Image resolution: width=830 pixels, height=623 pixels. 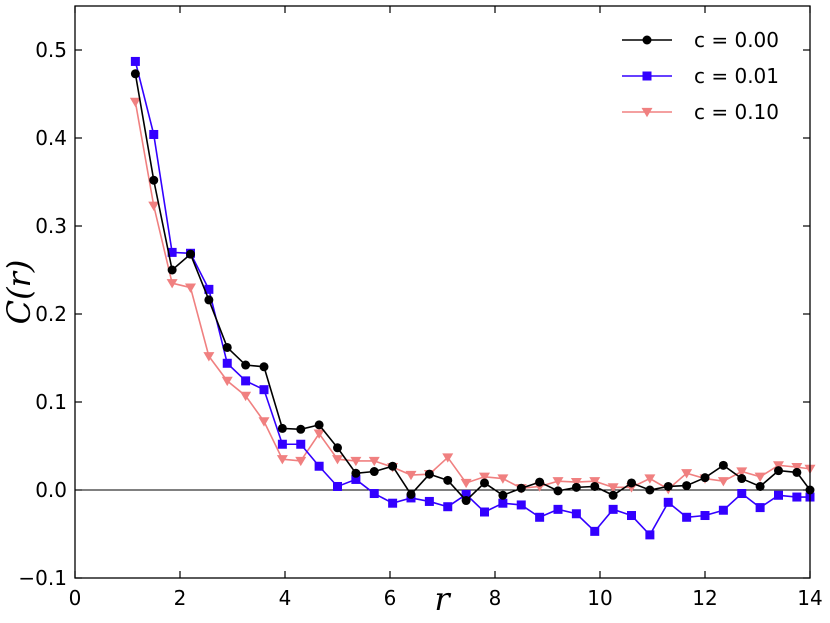 I want to click on y-tick-label: 0.2, so click(x=51, y=314).